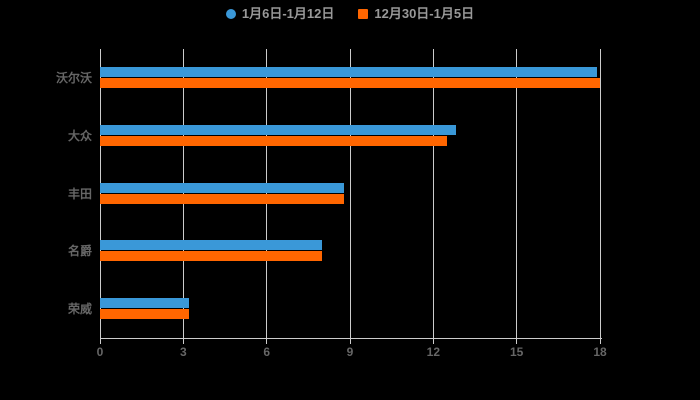 The image size is (700, 400). I want to click on x-axis-tick-label: 6, so click(266, 352).